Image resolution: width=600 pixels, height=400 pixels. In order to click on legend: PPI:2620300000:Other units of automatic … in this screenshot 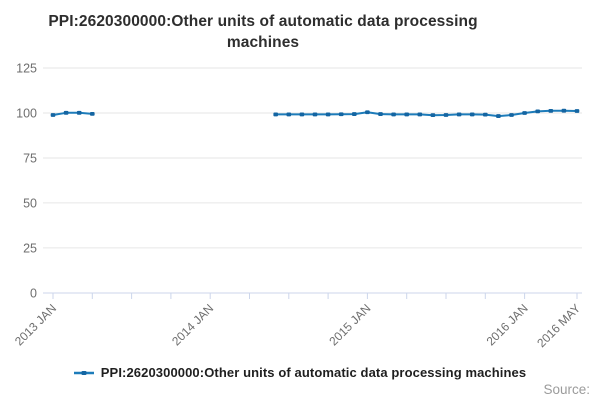, I will do `click(300, 372)`.